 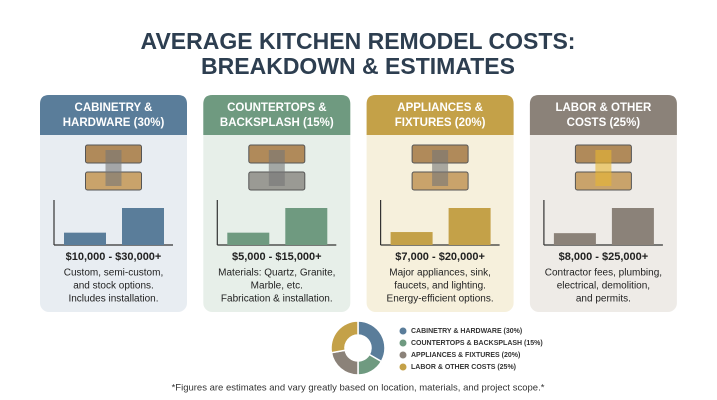 I want to click on range-label: $8,000 - $25,000+, so click(x=604, y=257).